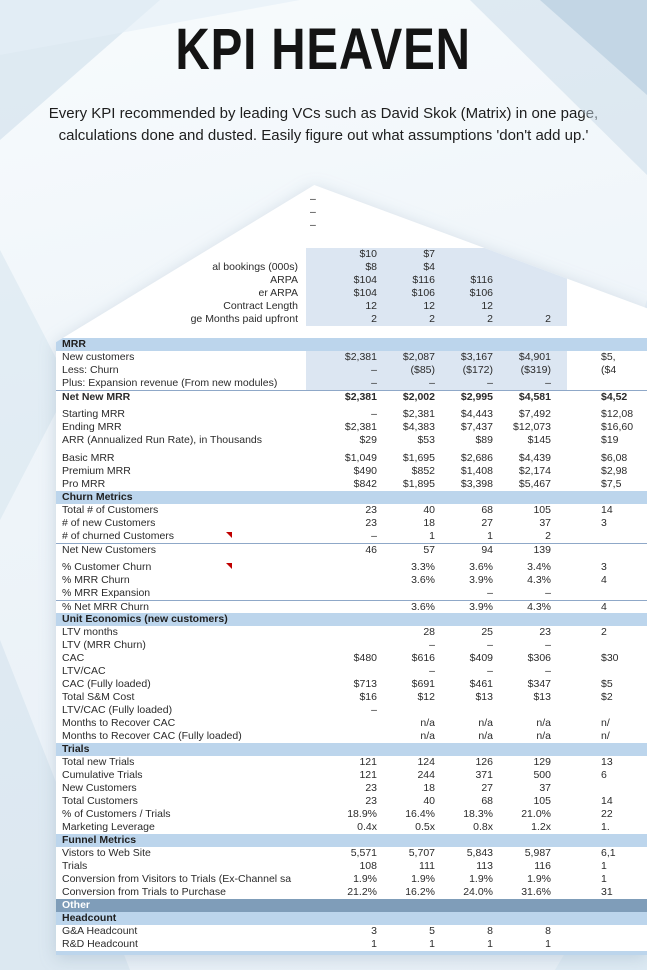 This screenshot has width=647, height=970. Describe the element at coordinates (487, 523) in the screenshot. I see `cell: 27` at that location.